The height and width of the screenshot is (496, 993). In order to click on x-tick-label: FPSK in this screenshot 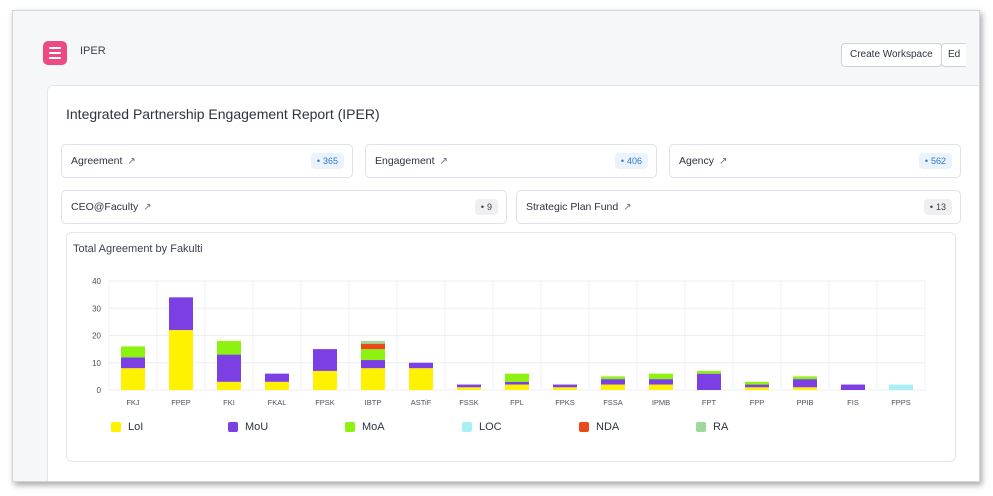, I will do `click(325, 402)`.